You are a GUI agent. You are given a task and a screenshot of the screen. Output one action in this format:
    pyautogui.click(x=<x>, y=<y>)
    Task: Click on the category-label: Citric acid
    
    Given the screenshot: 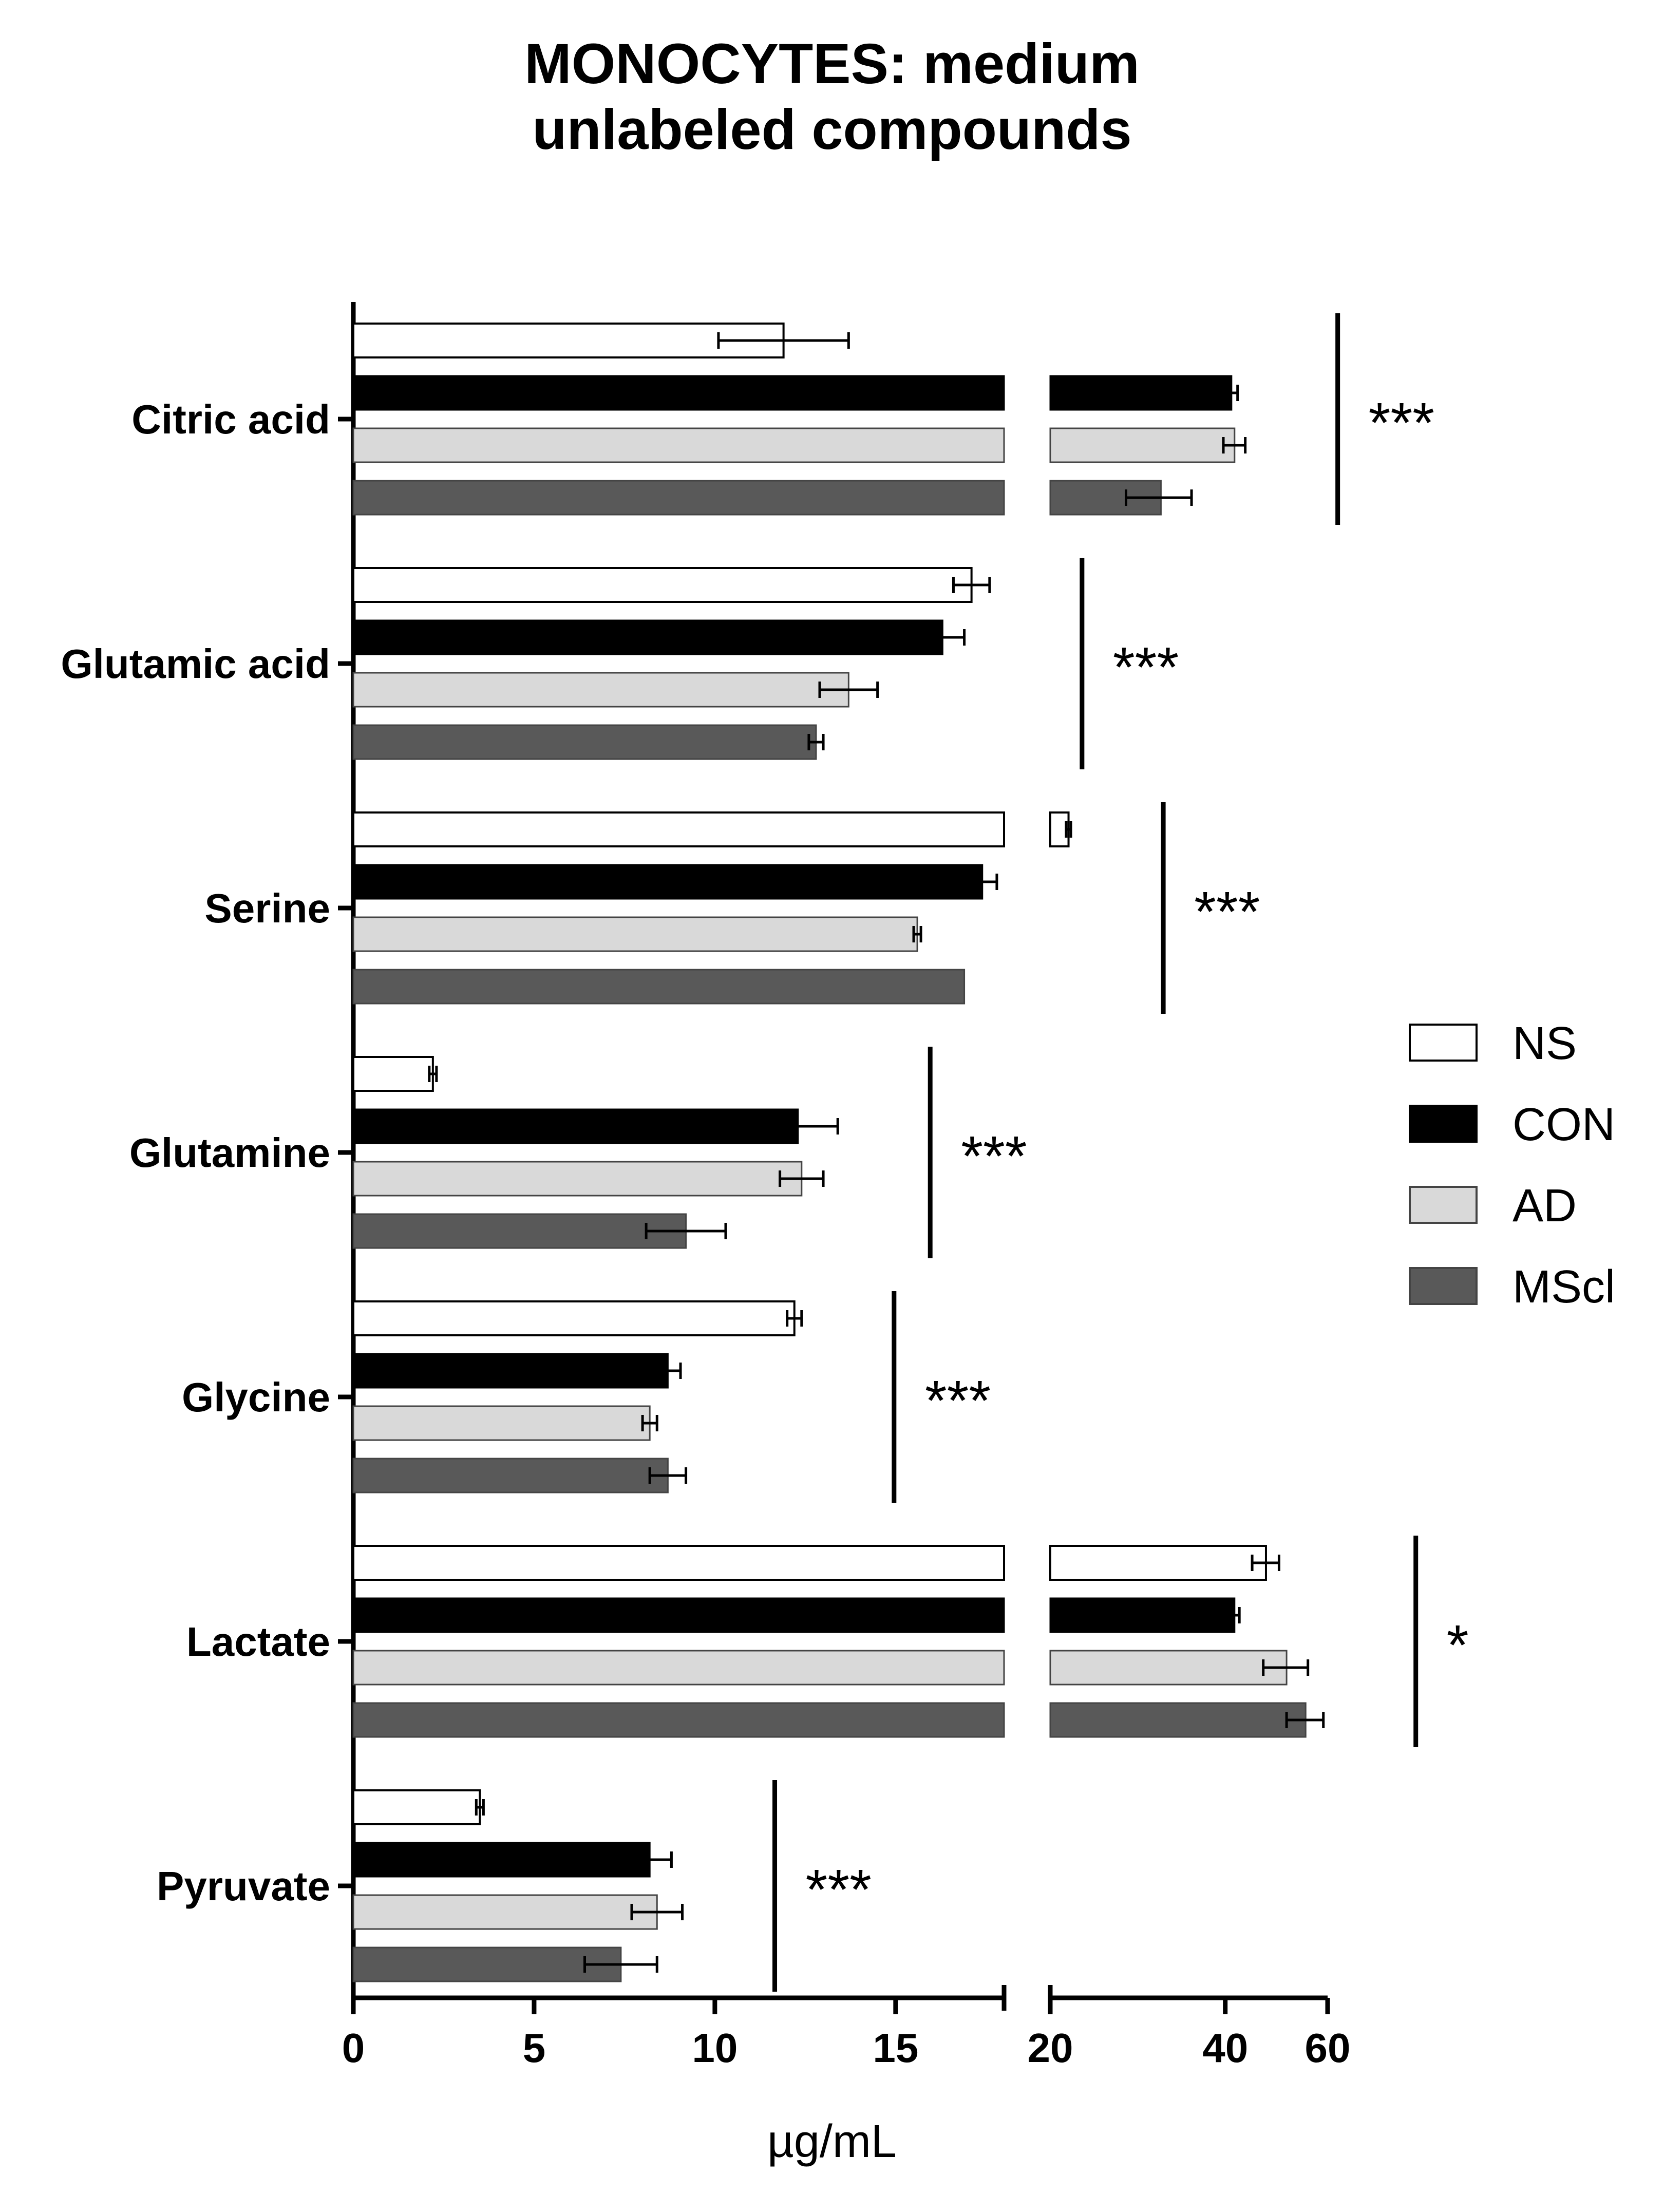 What is the action you would take?
    pyautogui.click(x=230, y=419)
    